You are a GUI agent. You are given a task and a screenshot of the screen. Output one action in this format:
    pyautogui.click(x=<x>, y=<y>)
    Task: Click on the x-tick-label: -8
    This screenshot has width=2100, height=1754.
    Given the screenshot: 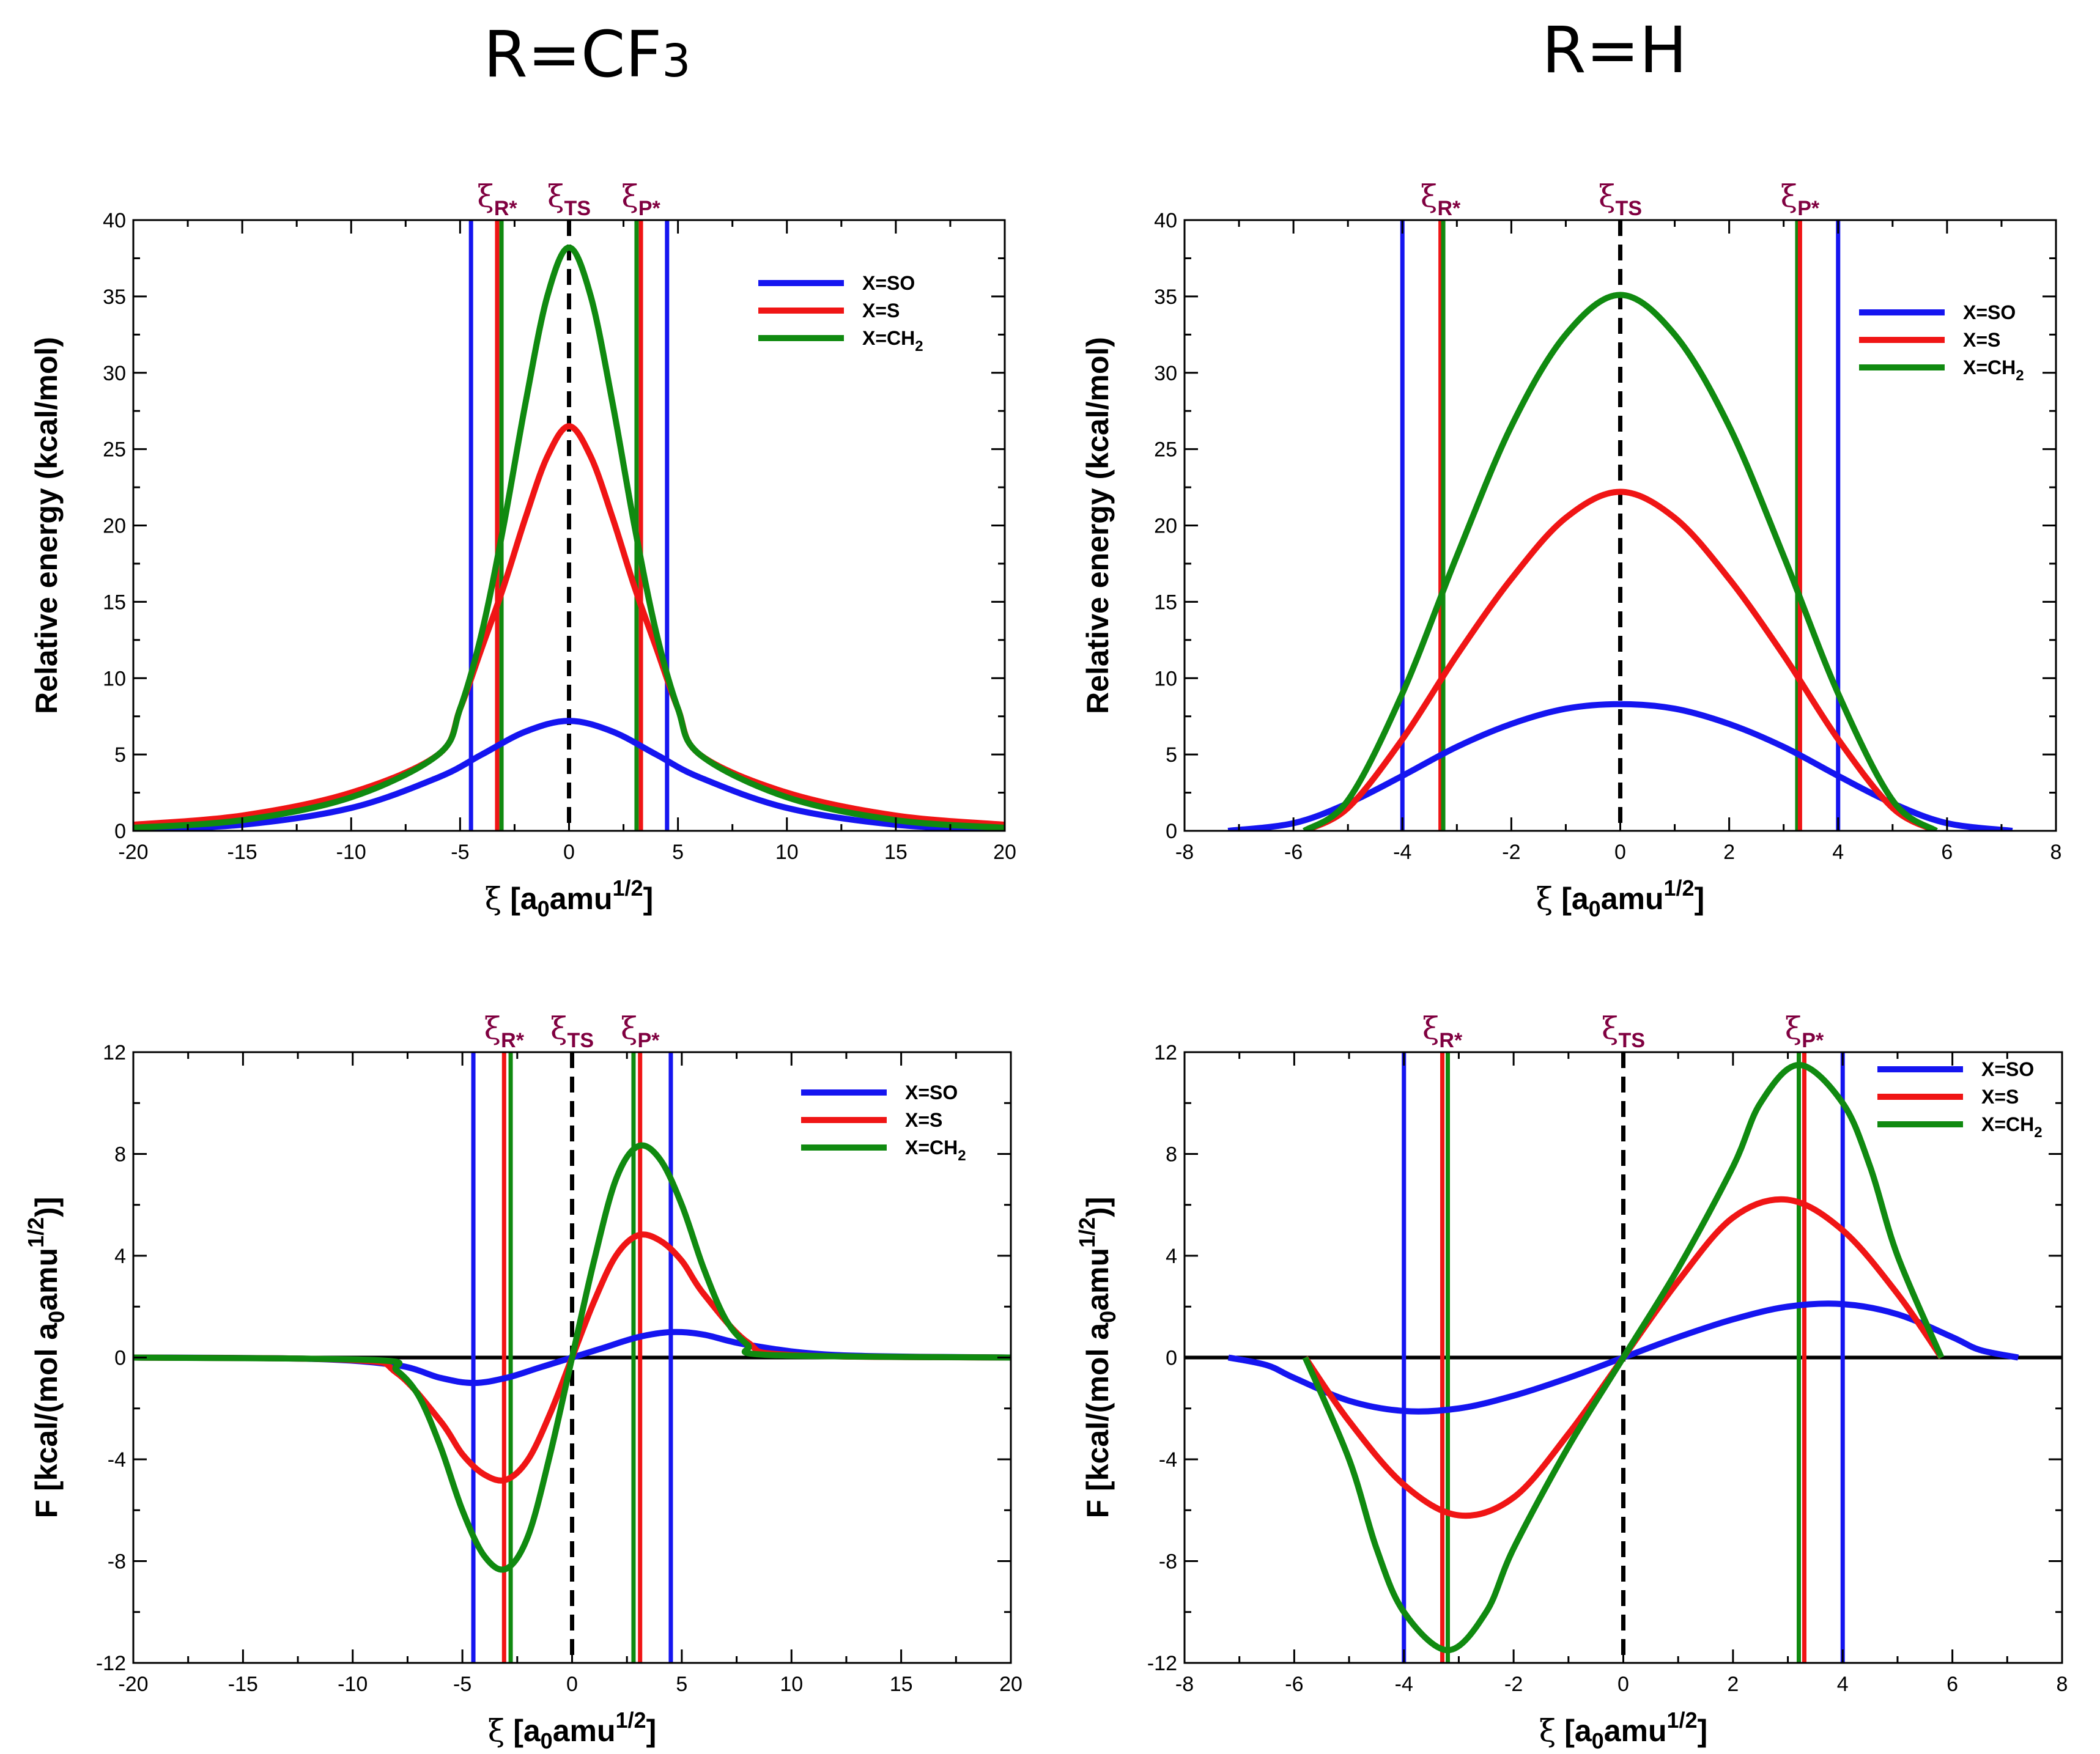 What is the action you would take?
    pyautogui.click(x=1184, y=852)
    